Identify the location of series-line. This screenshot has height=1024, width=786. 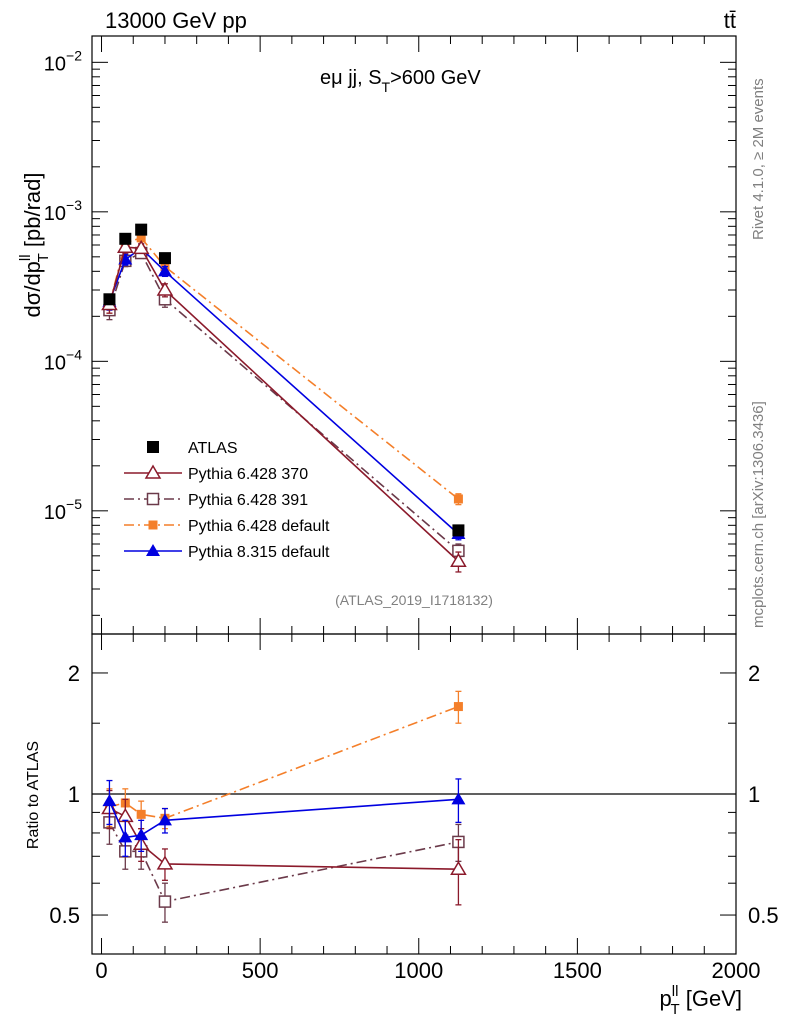
(284, 762).